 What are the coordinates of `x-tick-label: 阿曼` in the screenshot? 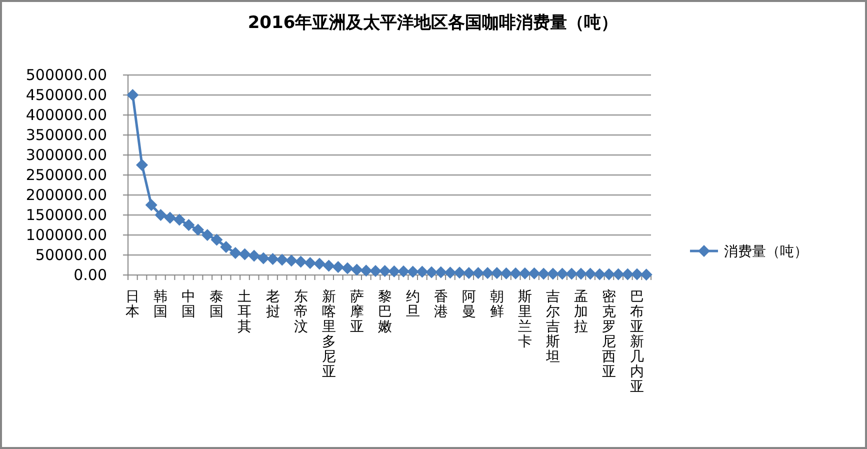 It's located at (469, 304).